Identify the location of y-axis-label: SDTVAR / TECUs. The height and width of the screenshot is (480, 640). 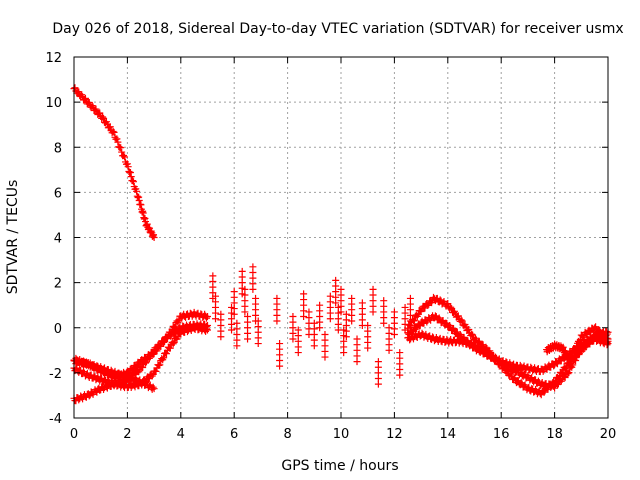
(13, 237).